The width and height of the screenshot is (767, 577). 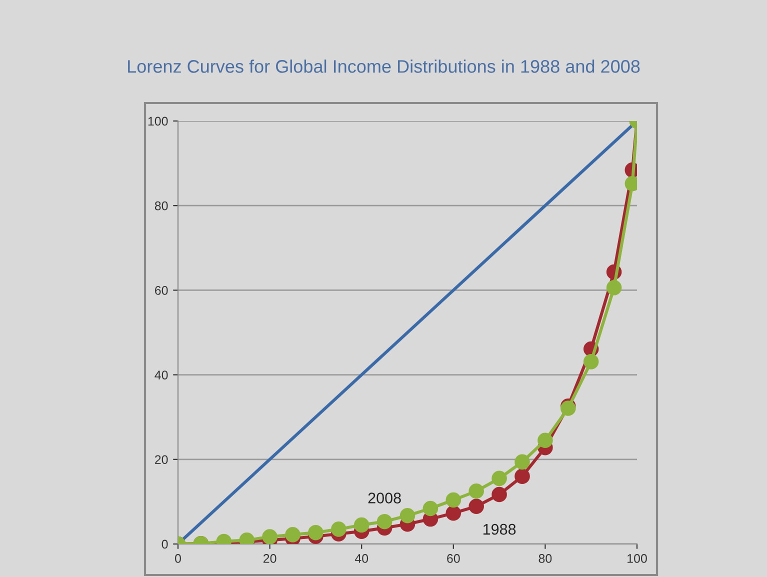 What do you see at coordinates (161, 375) in the screenshot?
I see `y-tick-label: 40` at bounding box center [161, 375].